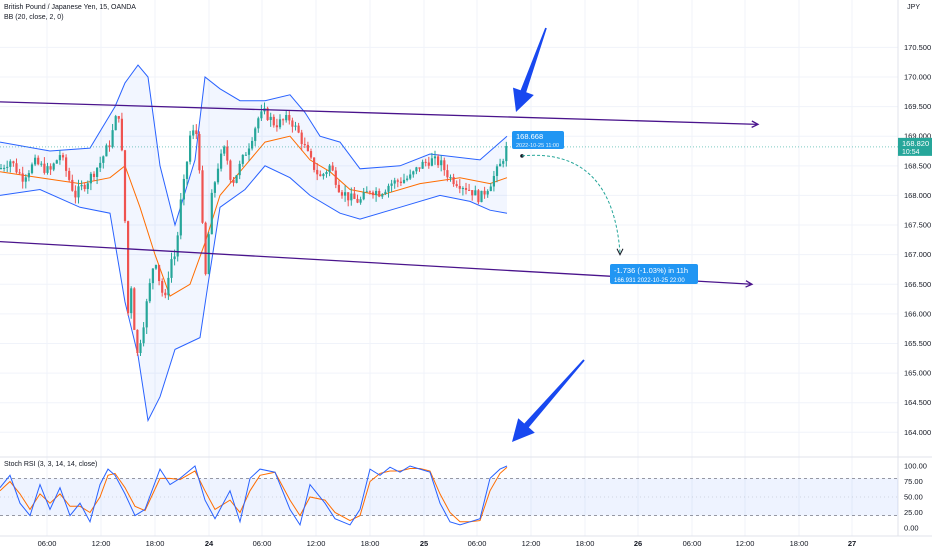 The height and width of the screenshot is (555, 932). Describe the element at coordinates (917, 76) in the screenshot. I see `price-tick-label: 170.000` at that location.